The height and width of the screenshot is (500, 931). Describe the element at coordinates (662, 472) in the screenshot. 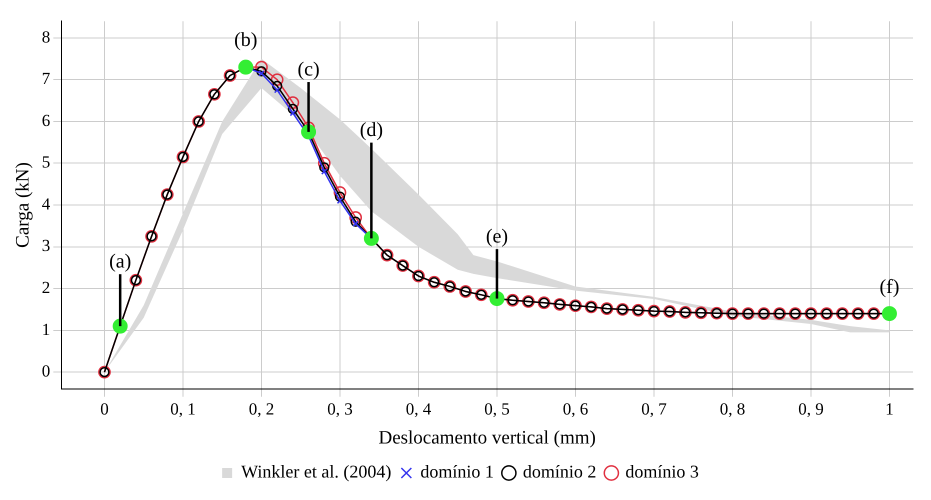

I see `legend-label: domínio 3` at that location.